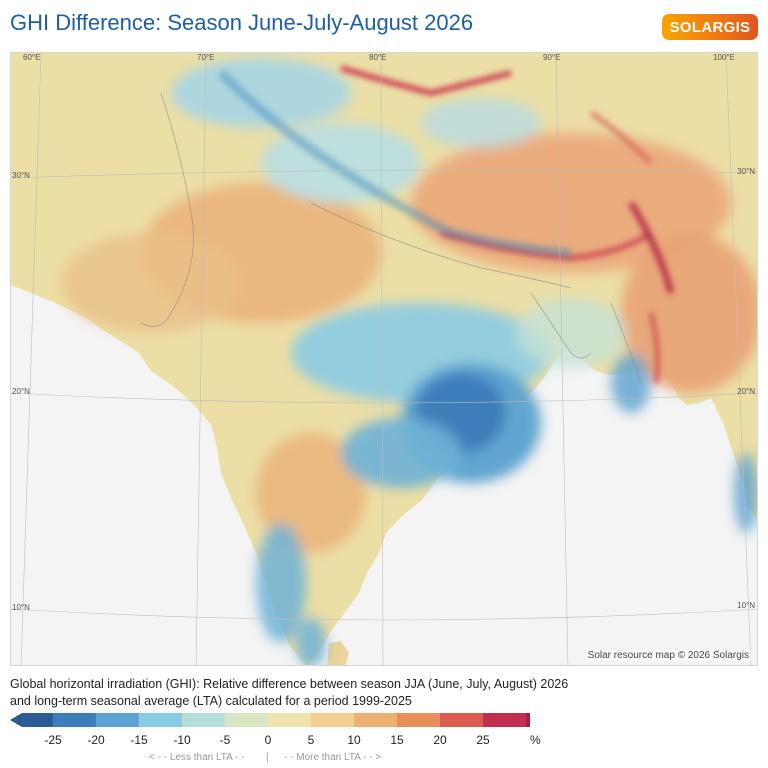 The image size is (768, 768). What do you see at coordinates (746, 171) in the screenshot?
I see `lat-label-30-right: 30°N` at bounding box center [746, 171].